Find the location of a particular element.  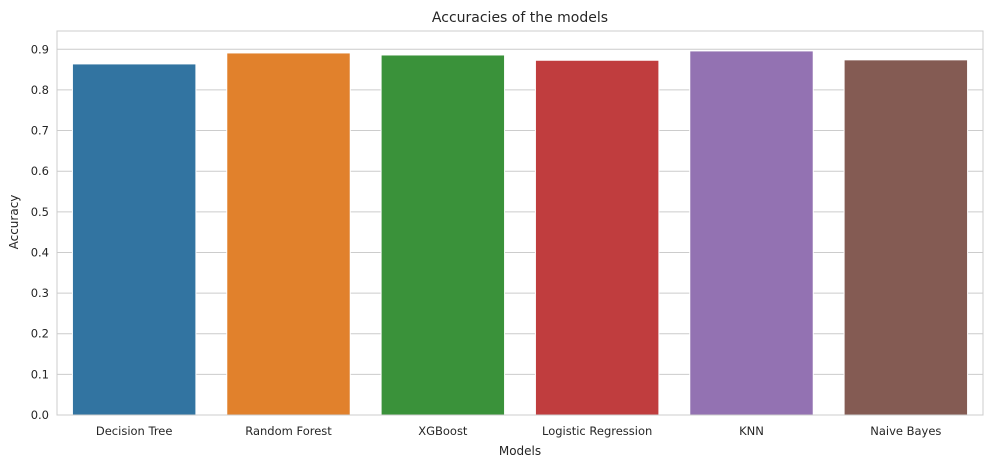

y-tick-label: 0.4 is located at coordinates (40, 252).